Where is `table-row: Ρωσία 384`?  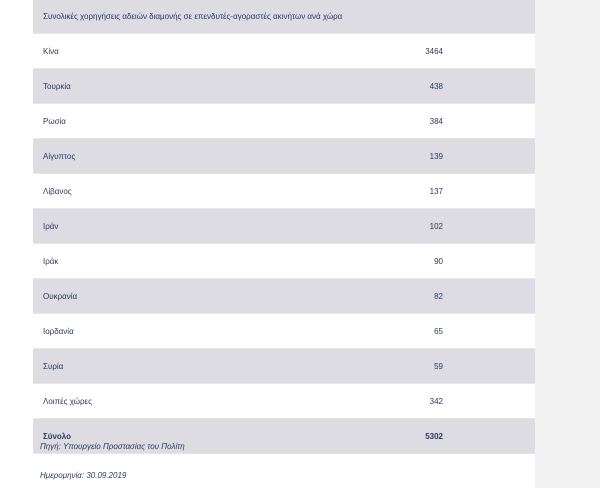 table-row: Ρωσία 384 is located at coordinates (284, 121).